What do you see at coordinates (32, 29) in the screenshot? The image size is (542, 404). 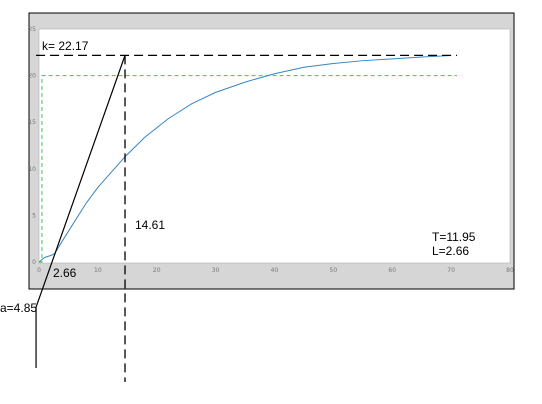 I see `y-tick-label: 25` at bounding box center [32, 29].